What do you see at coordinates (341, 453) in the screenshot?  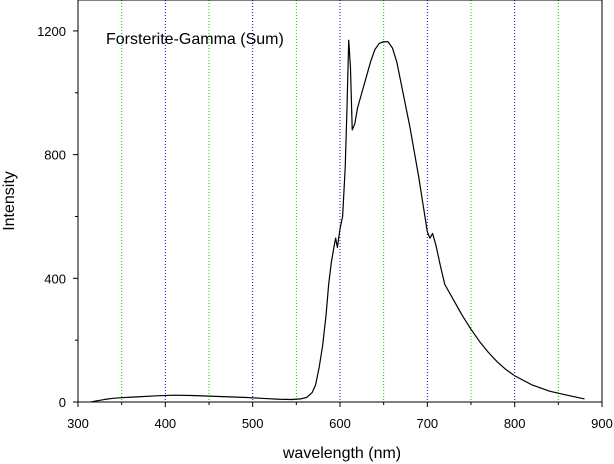 I see `x-axis-label: wavelength (nm)` at bounding box center [341, 453].